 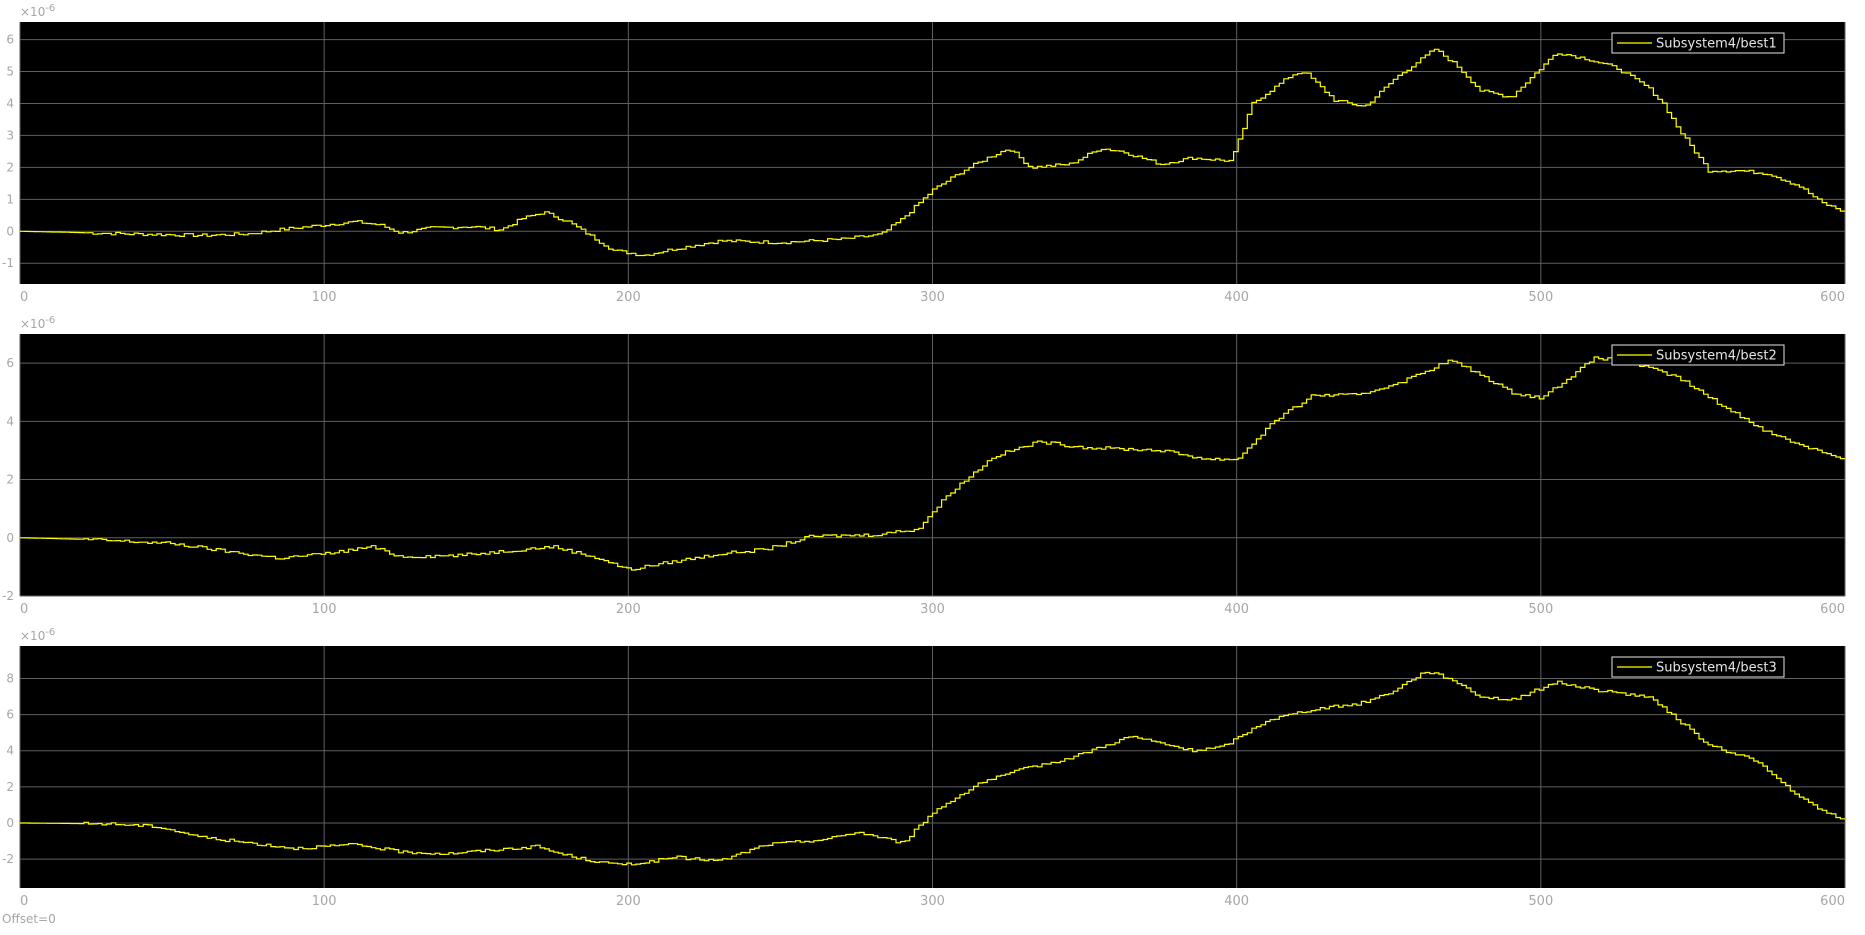 I want to click on legend-label: Subsystem4/best3, so click(x=1716, y=668).